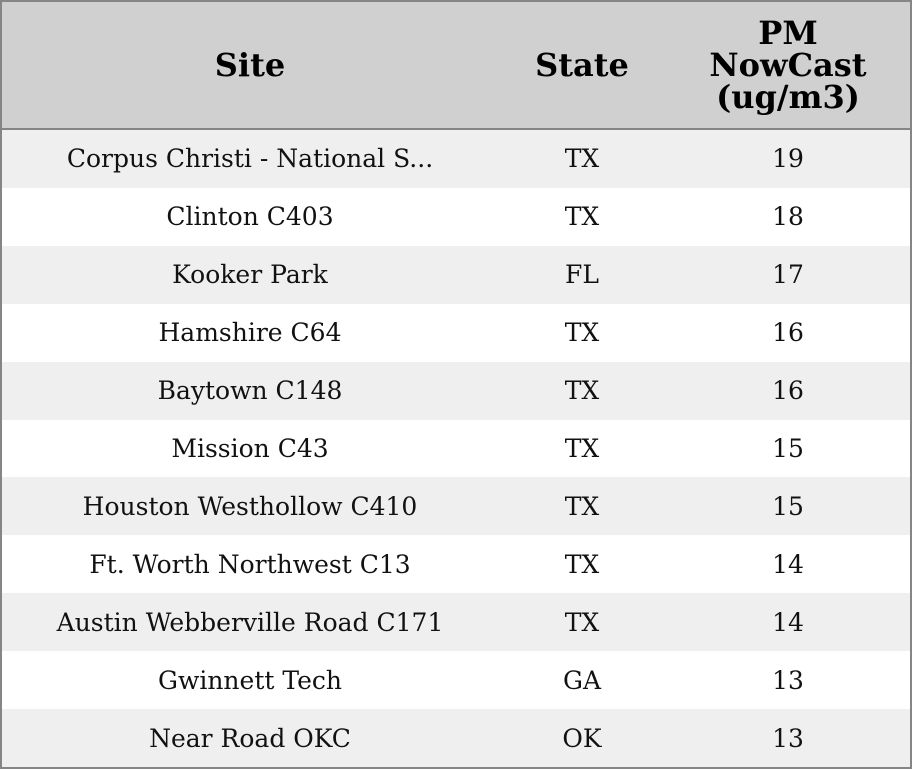 Image resolution: width=912 pixels, height=769 pixels. What do you see at coordinates (788, 217) in the screenshot?
I see `table-cell: 18` at bounding box center [788, 217].